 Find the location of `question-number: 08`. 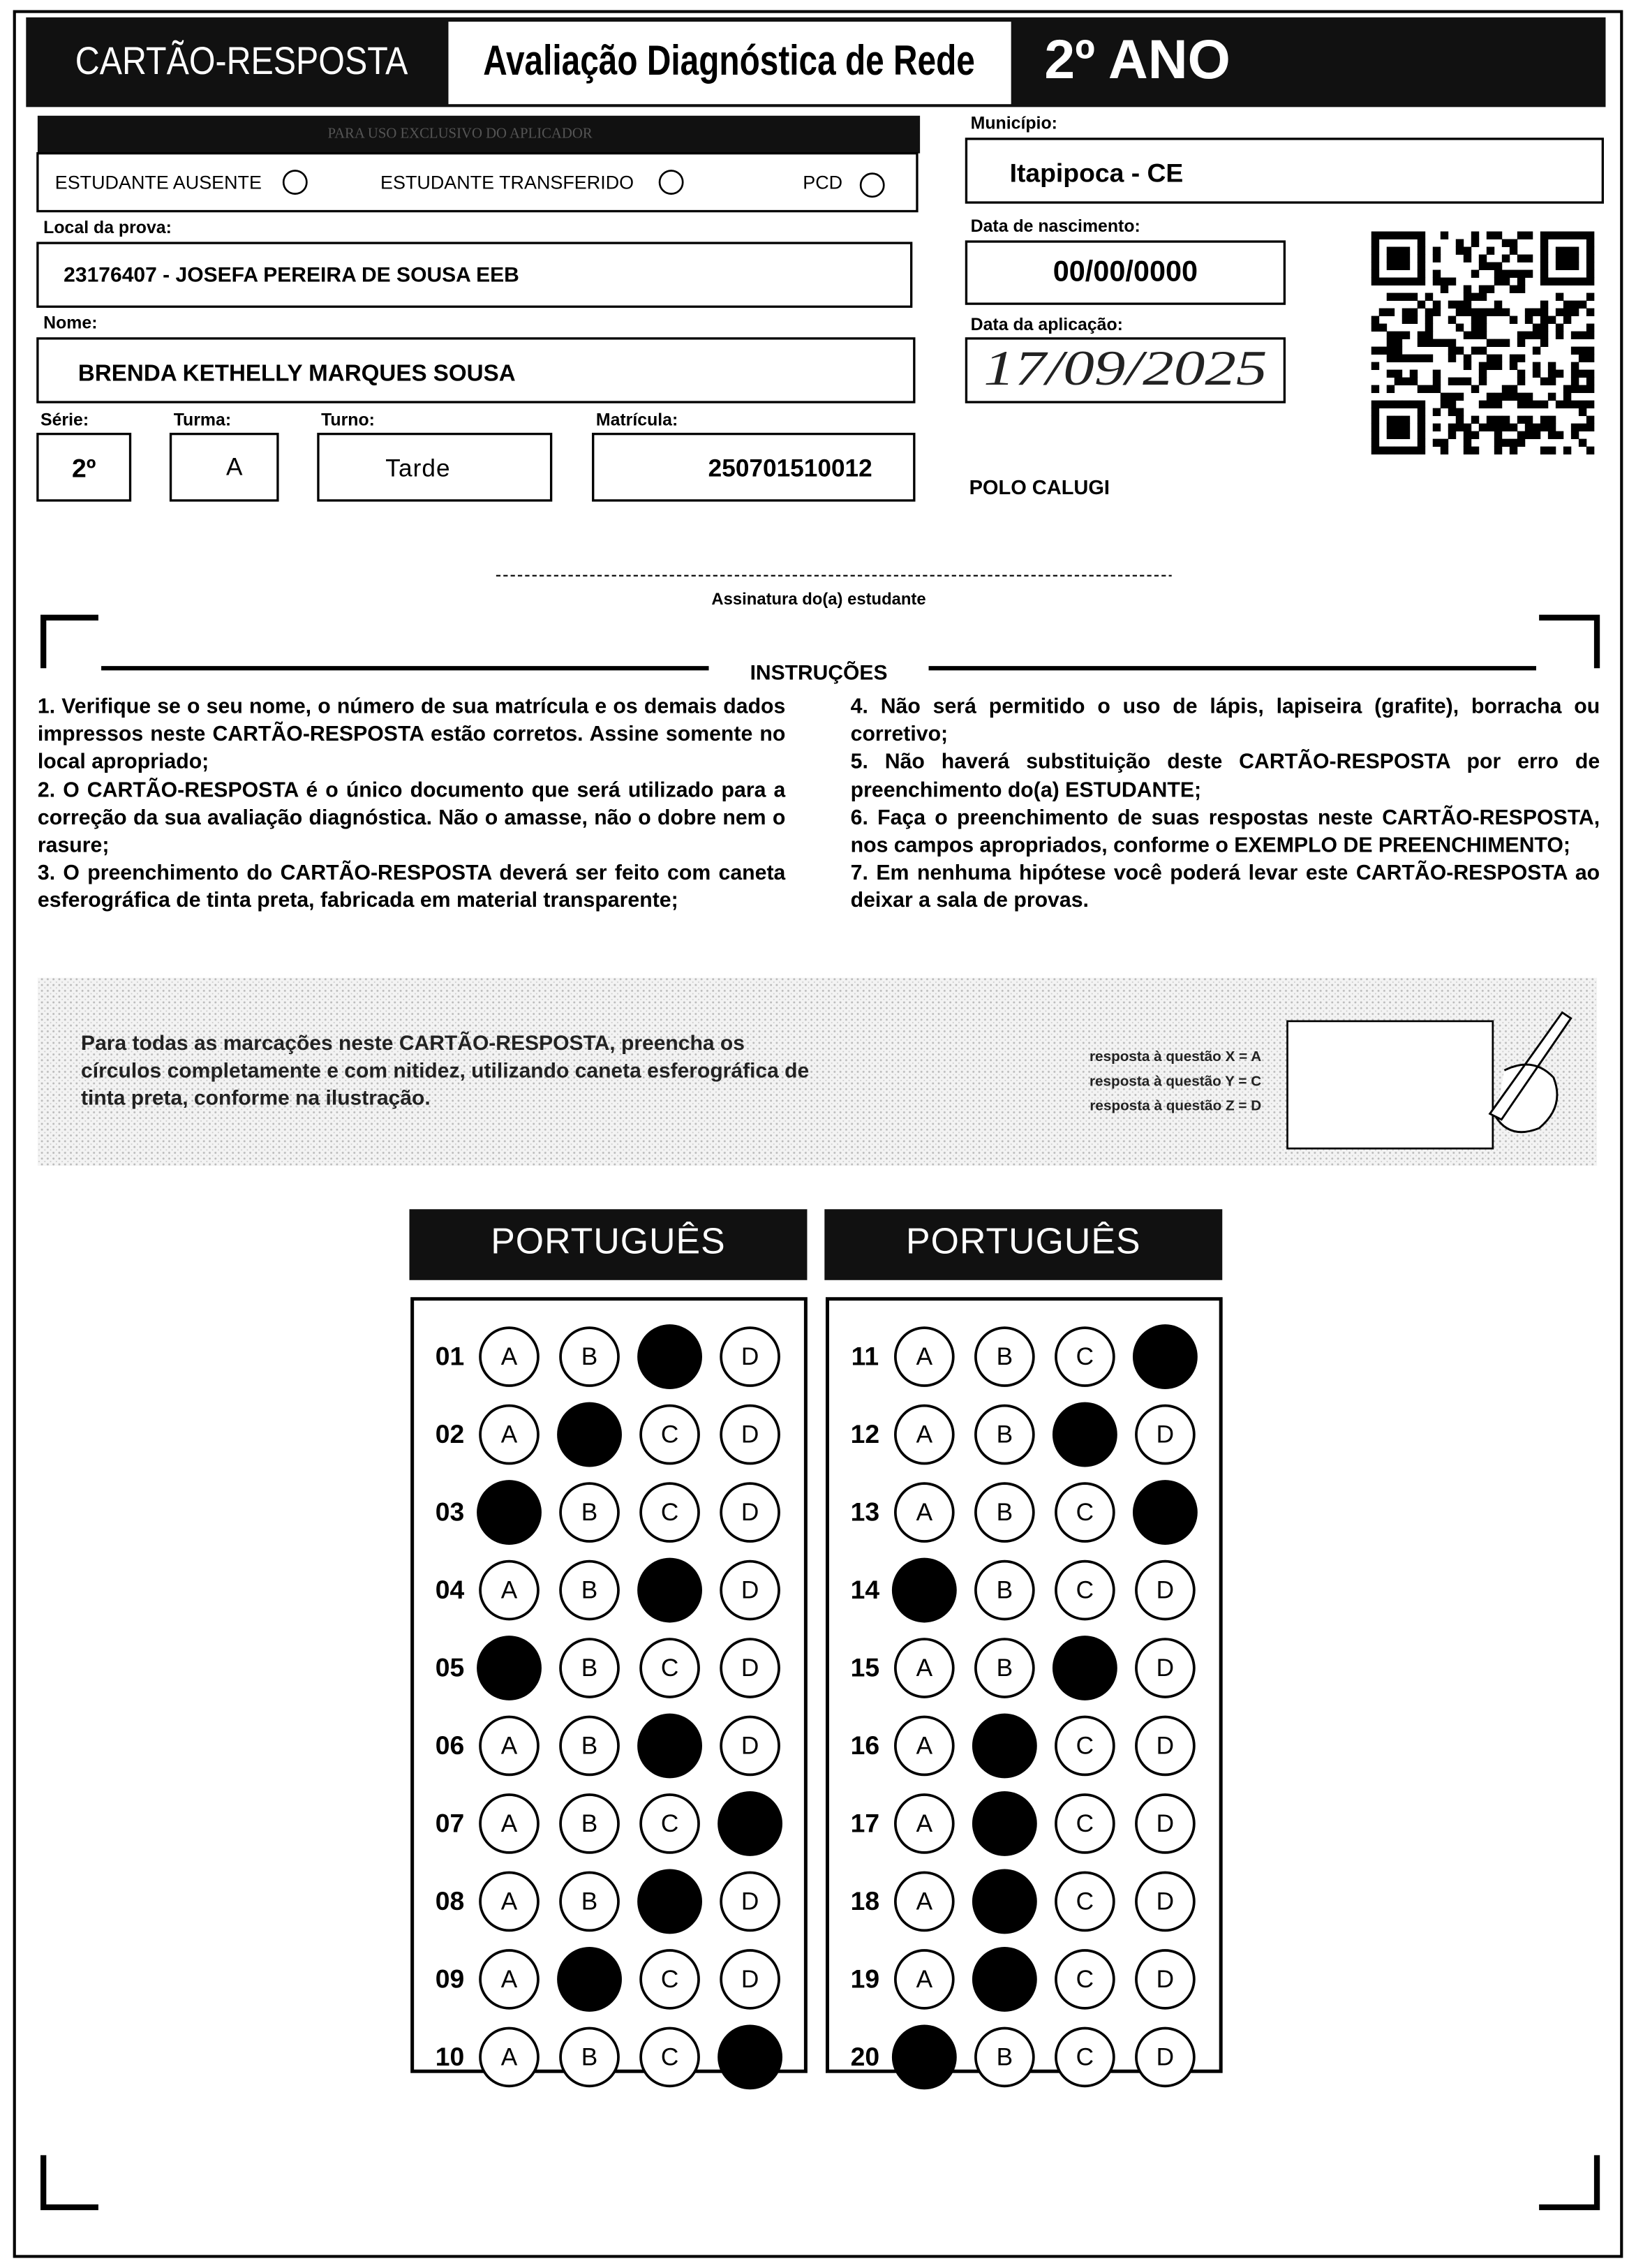

question-number: 08 is located at coordinates (450, 1900).